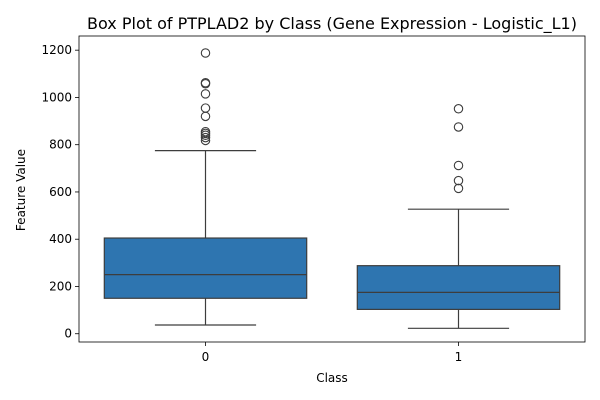  I want to click on y-tick-label: 200, so click(60, 286).